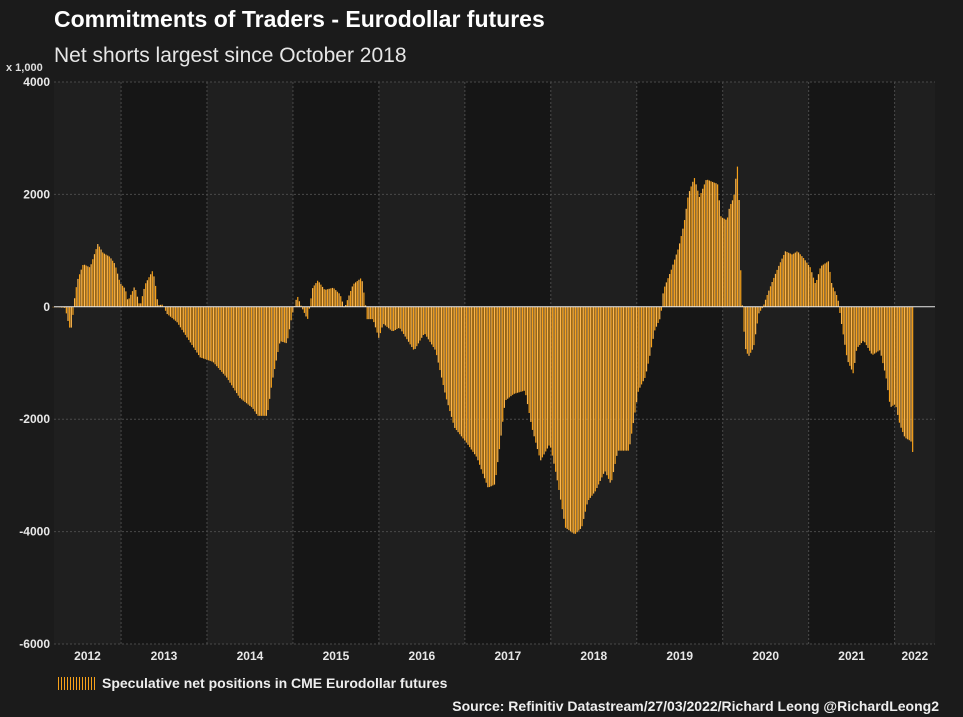 Image resolution: width=963 pixels, height=717 pixels. I want to click on y-tick-label: 0, so click(46, 307).